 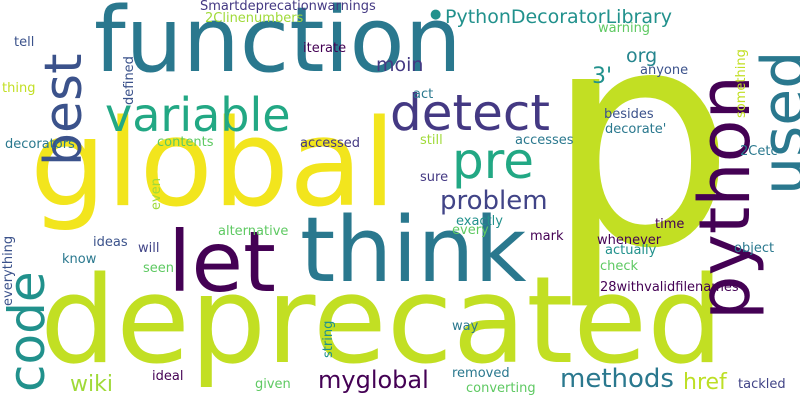 What do you see at coordinates (619, 266) in the screenshot?
I see `word-check: check` at bounding box center [619, 266].